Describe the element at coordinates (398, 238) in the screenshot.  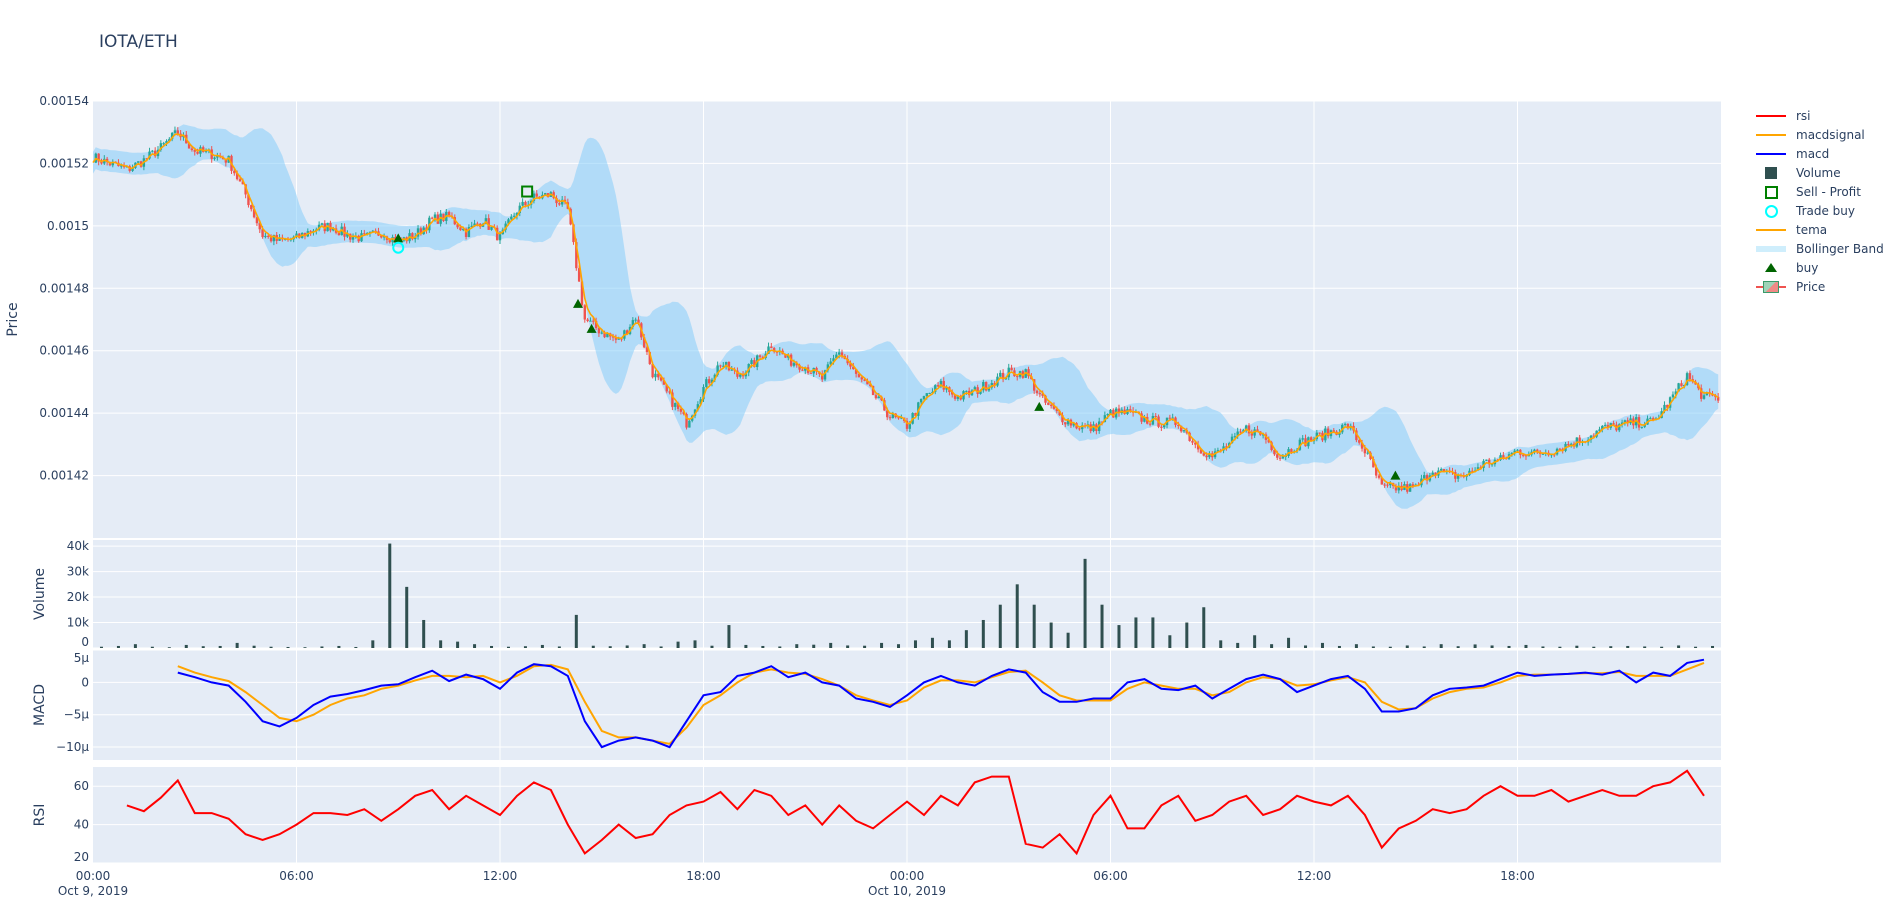
I see `buy-marker` at that location.